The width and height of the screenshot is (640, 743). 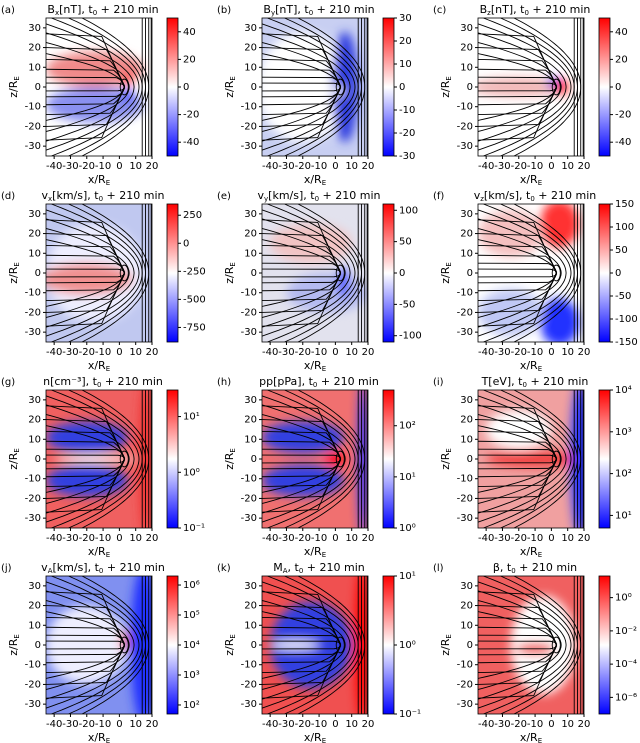 I want to click on earth-loop, so click(x=340, y=273).